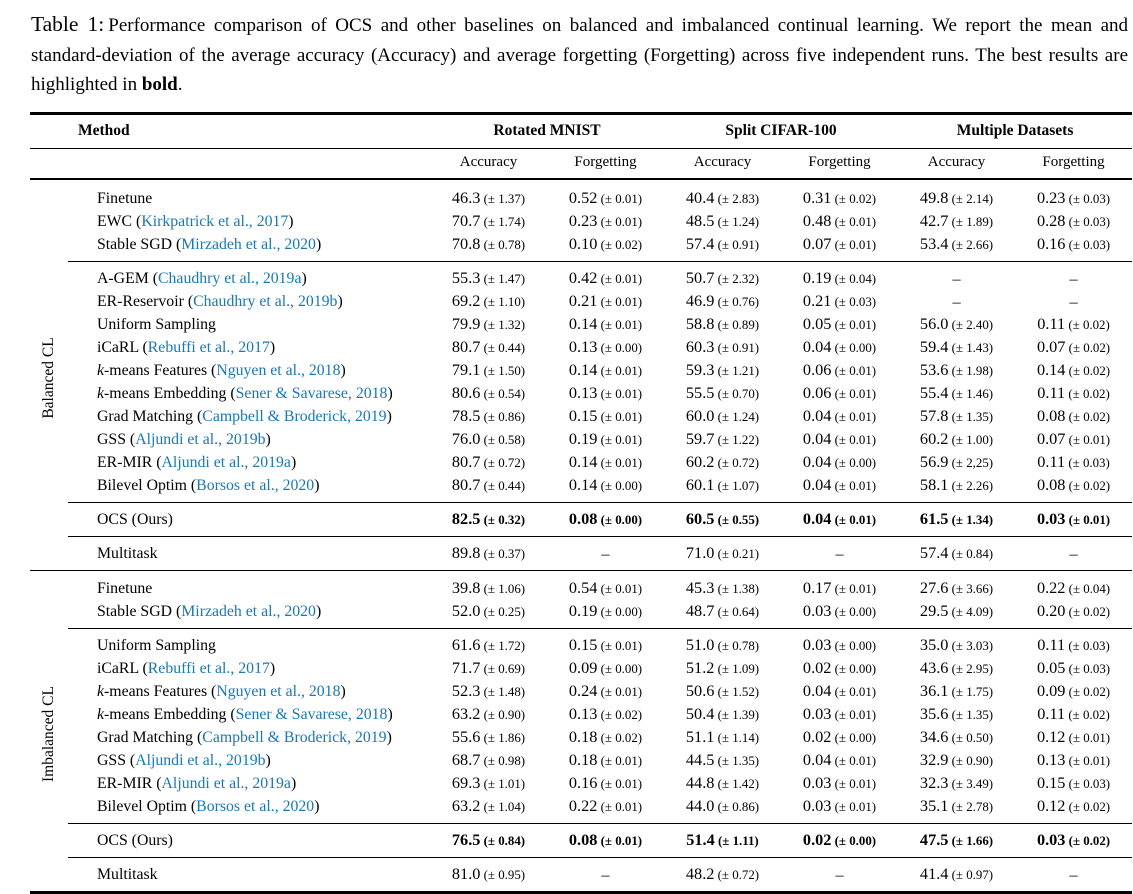 The width and height of the screenshot is (1133, 894). I want to click on value-cell: 0.54 (± 0.01), so click(605, 585).